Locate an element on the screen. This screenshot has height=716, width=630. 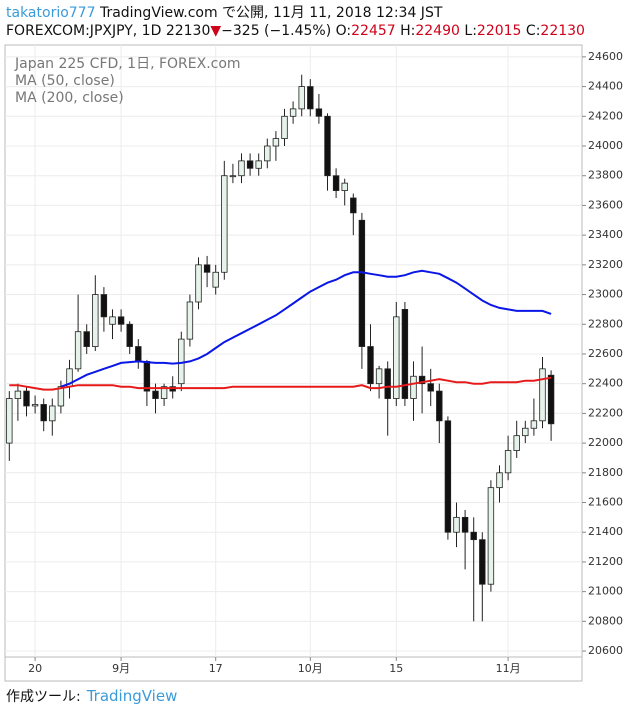
open: 22457 is located at coordinates (373, 31).